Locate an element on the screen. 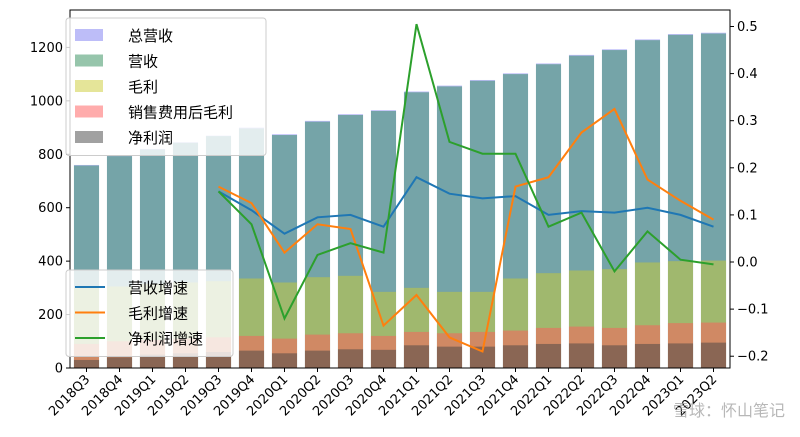 This screenshot has width=800, height=437. bar-5-2021Q3 is located at coordinates (482, 357).